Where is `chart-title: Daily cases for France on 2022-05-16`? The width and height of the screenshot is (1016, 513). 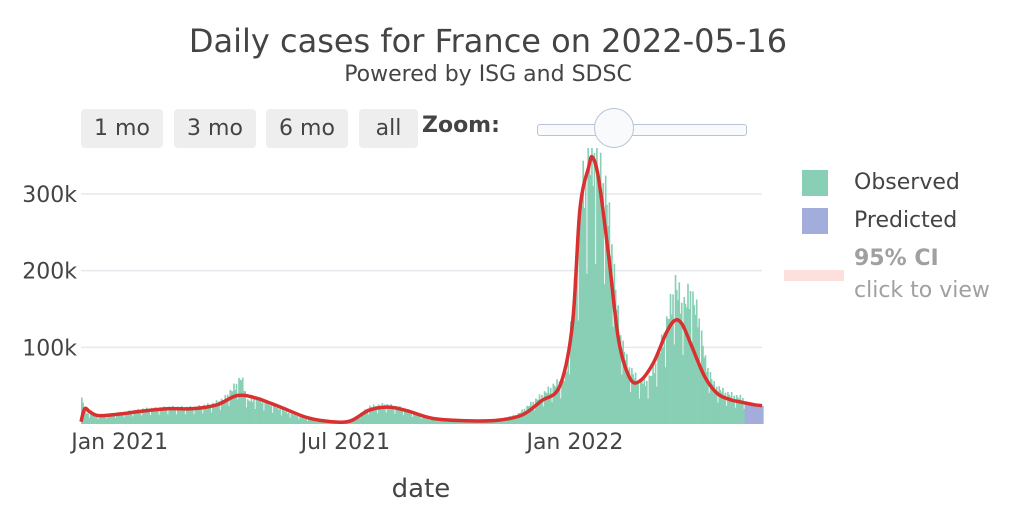 chart-title: Daily cases for France on 2022-05-16 is located at coordinates (488, 41).